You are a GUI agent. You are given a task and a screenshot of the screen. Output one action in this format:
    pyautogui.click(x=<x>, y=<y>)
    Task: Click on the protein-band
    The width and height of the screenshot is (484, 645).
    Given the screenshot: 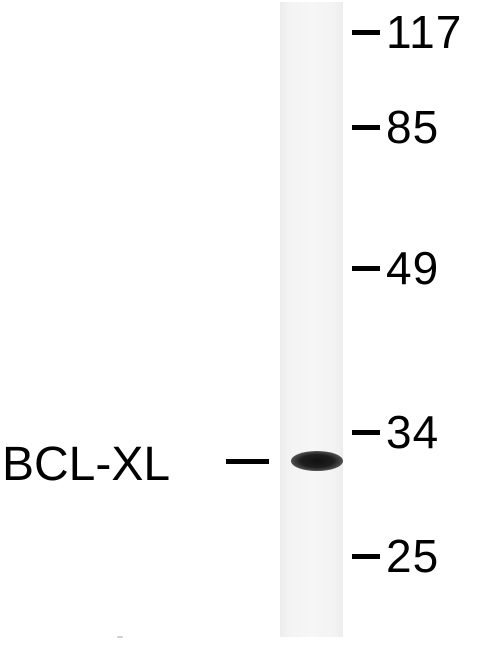 What is the action you would take?
    pyautogui.click(x=317, y=461)
    